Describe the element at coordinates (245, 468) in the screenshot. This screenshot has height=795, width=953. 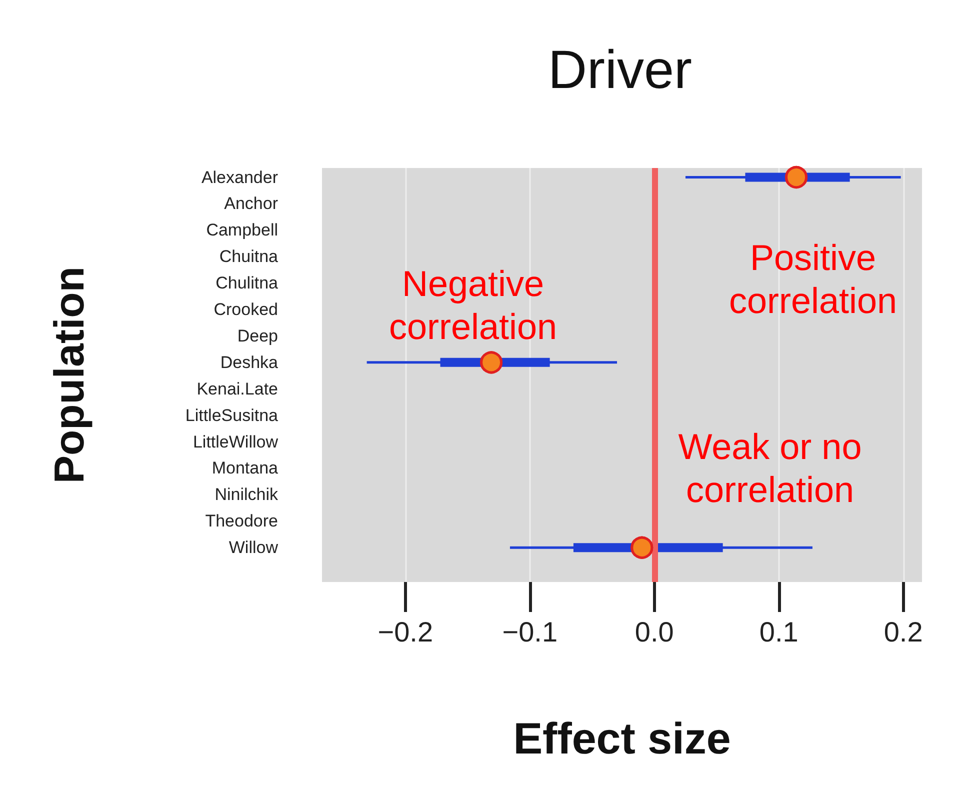
I see `y-tick-label: Montana` at that location.